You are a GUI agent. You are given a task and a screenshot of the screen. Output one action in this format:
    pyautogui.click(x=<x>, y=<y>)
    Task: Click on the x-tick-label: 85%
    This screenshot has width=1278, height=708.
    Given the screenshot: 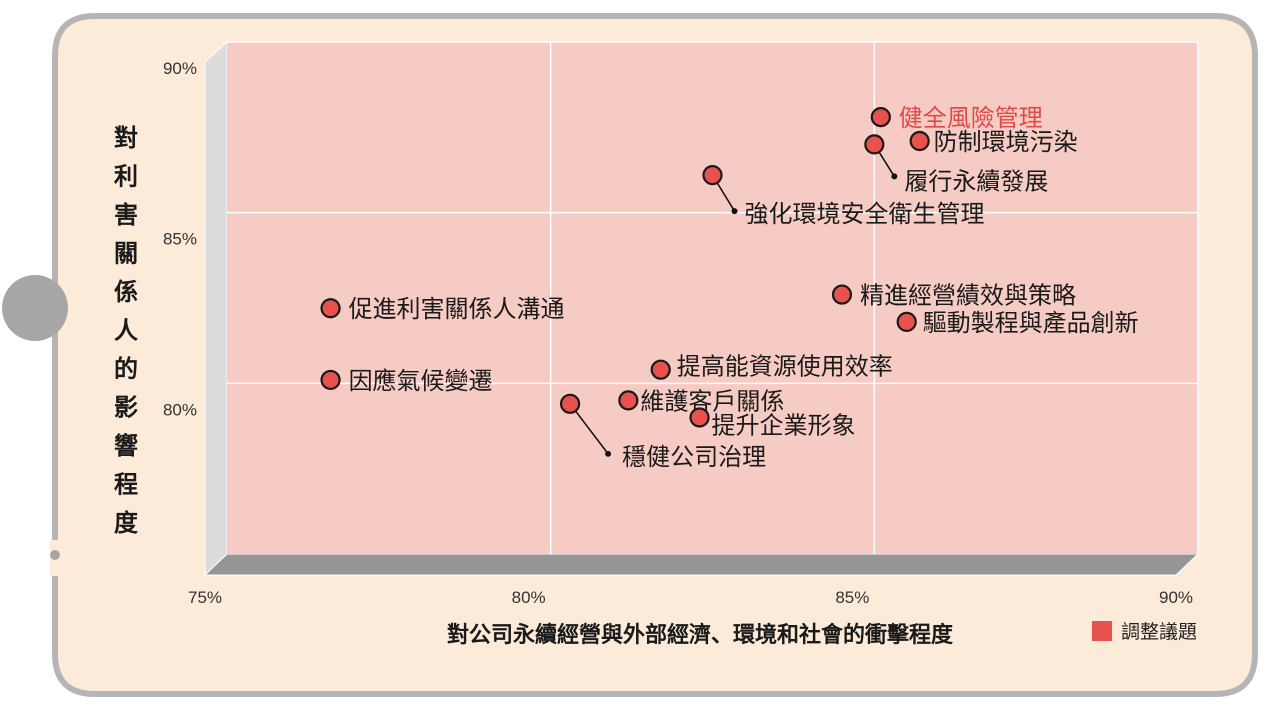 What is the action you would take?
    pyautogui.click(x=852, y=597)
    